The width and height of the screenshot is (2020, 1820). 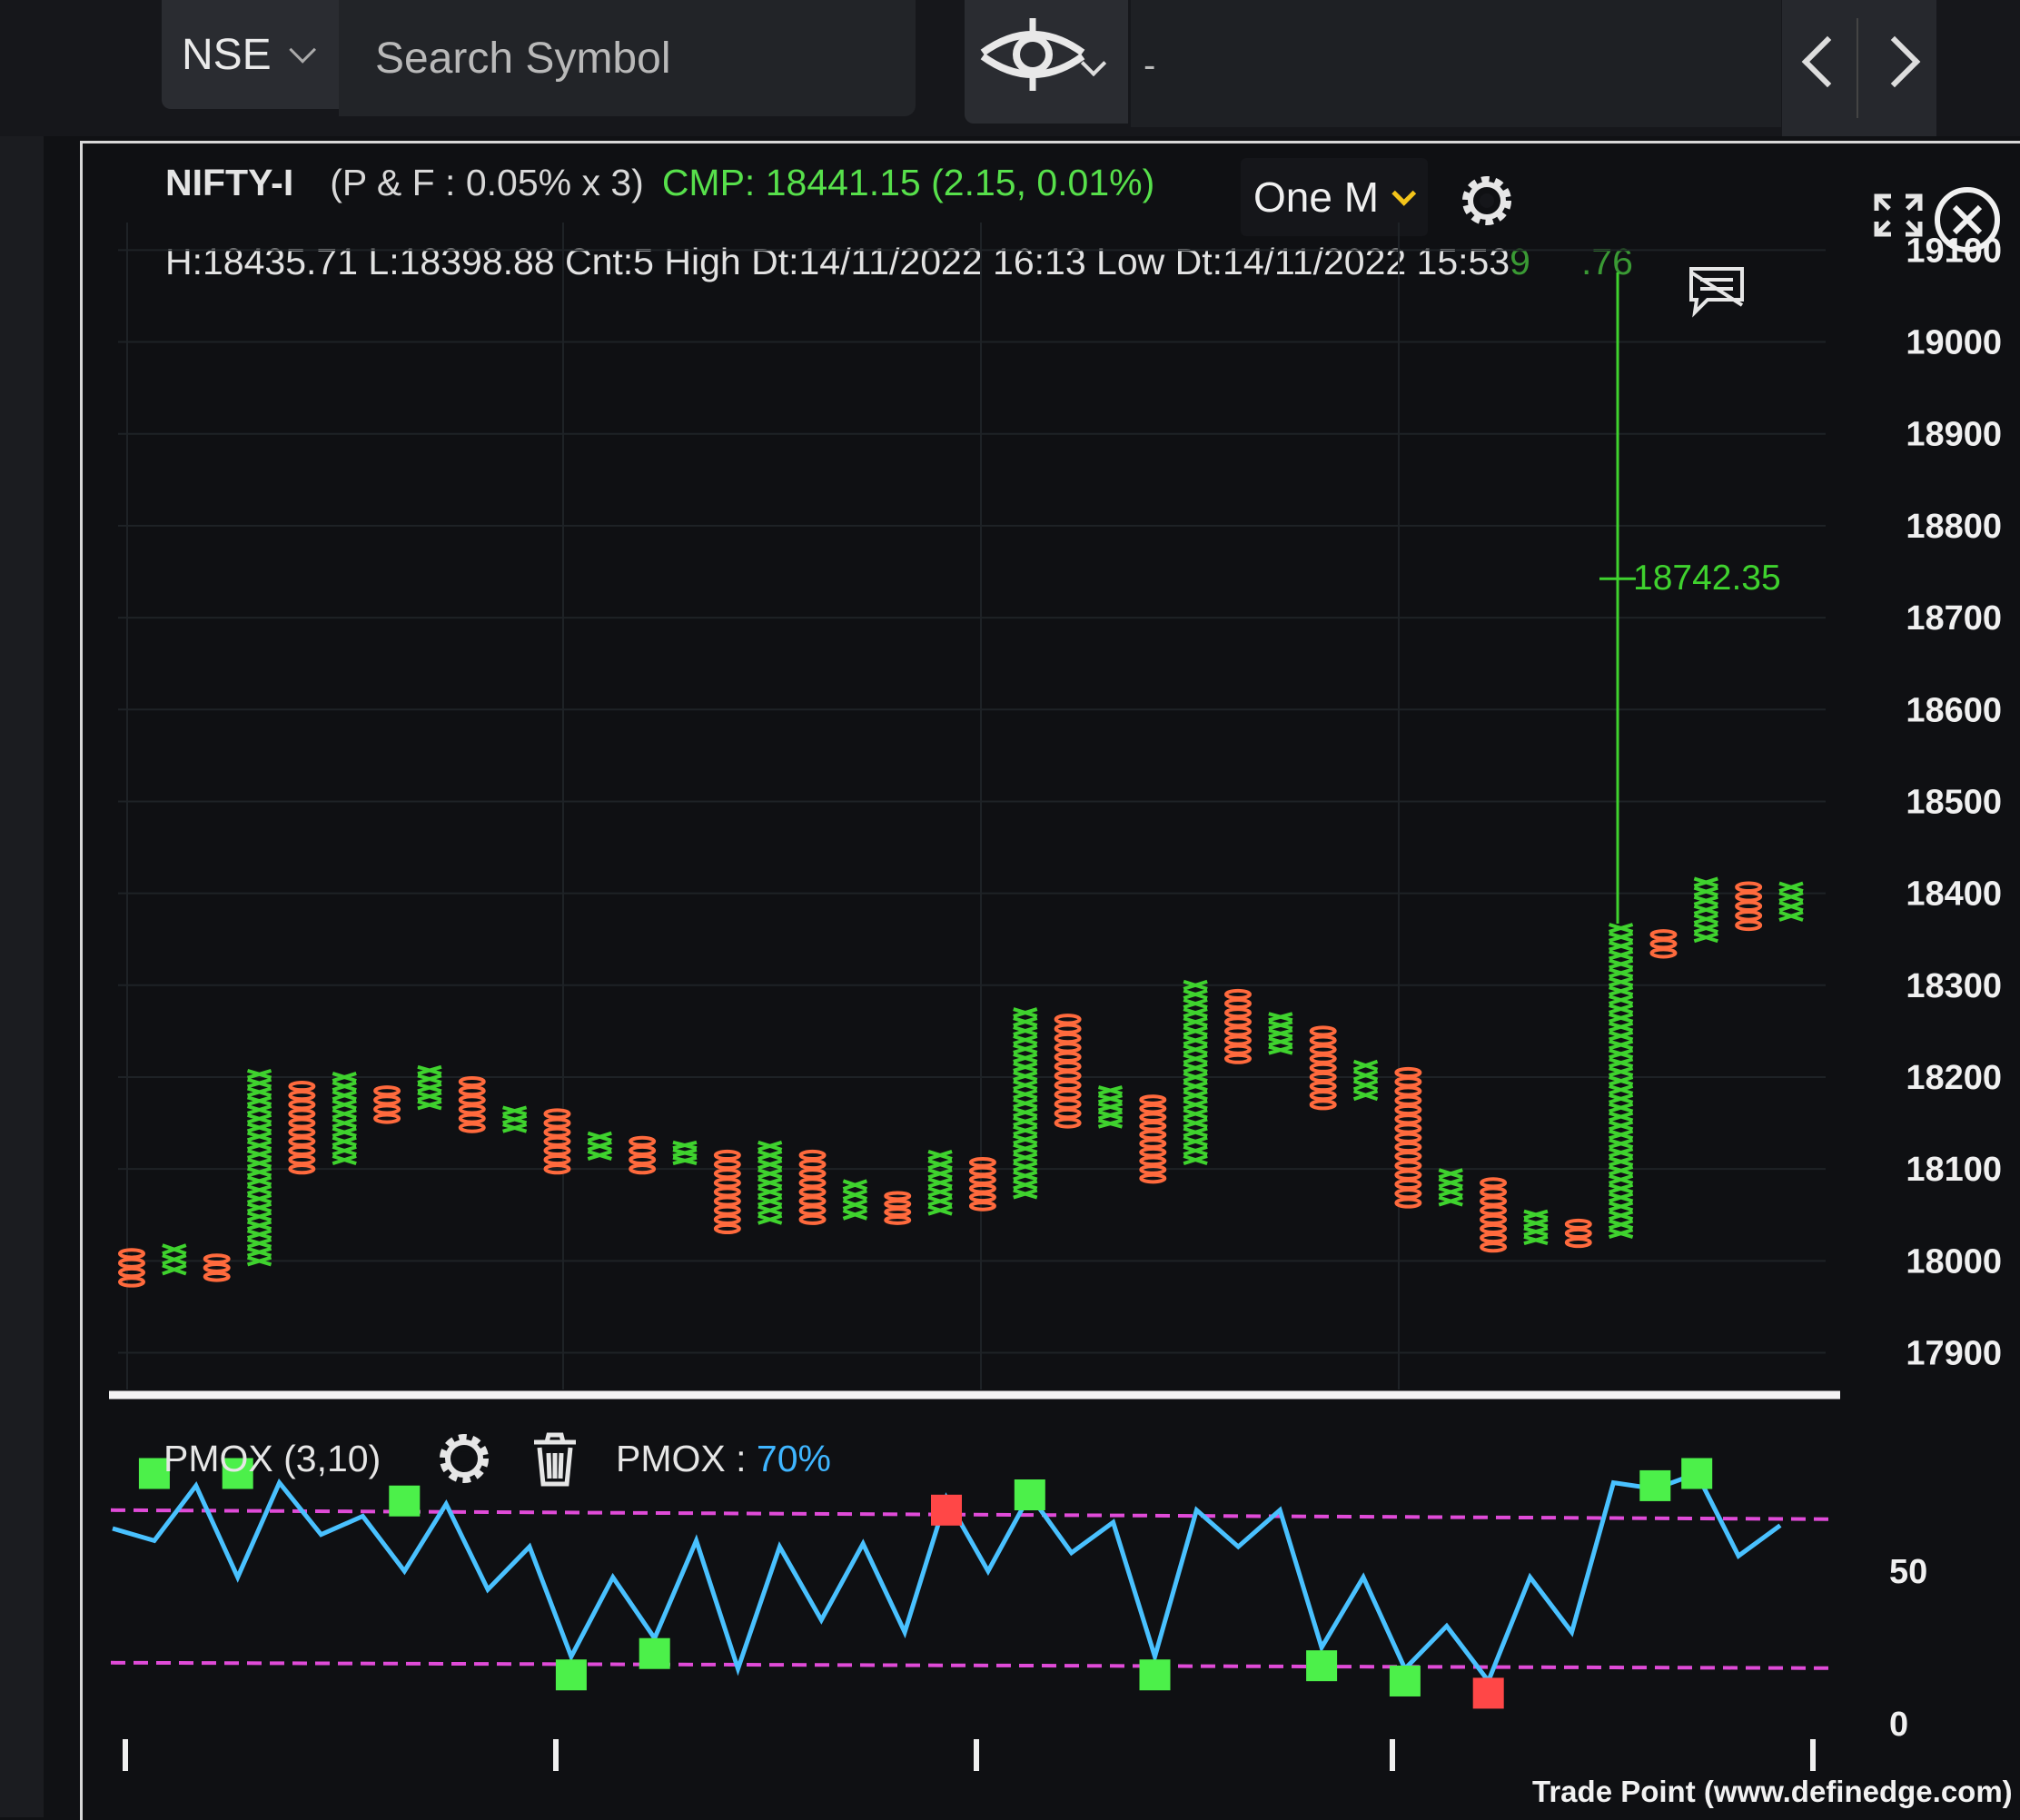 I want to click on info-text: -, so click(x=1150, y=65).